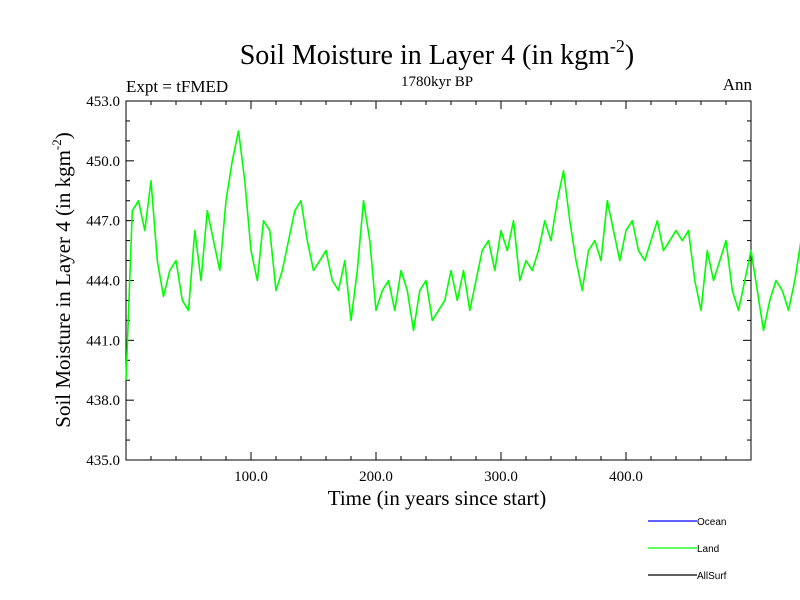 Image resolution: width=800 pixels, height=600 pixels. Describe the element at coordinates (103, 341) in the screenshot. I see `y-tick-label: 441.0` at that location.